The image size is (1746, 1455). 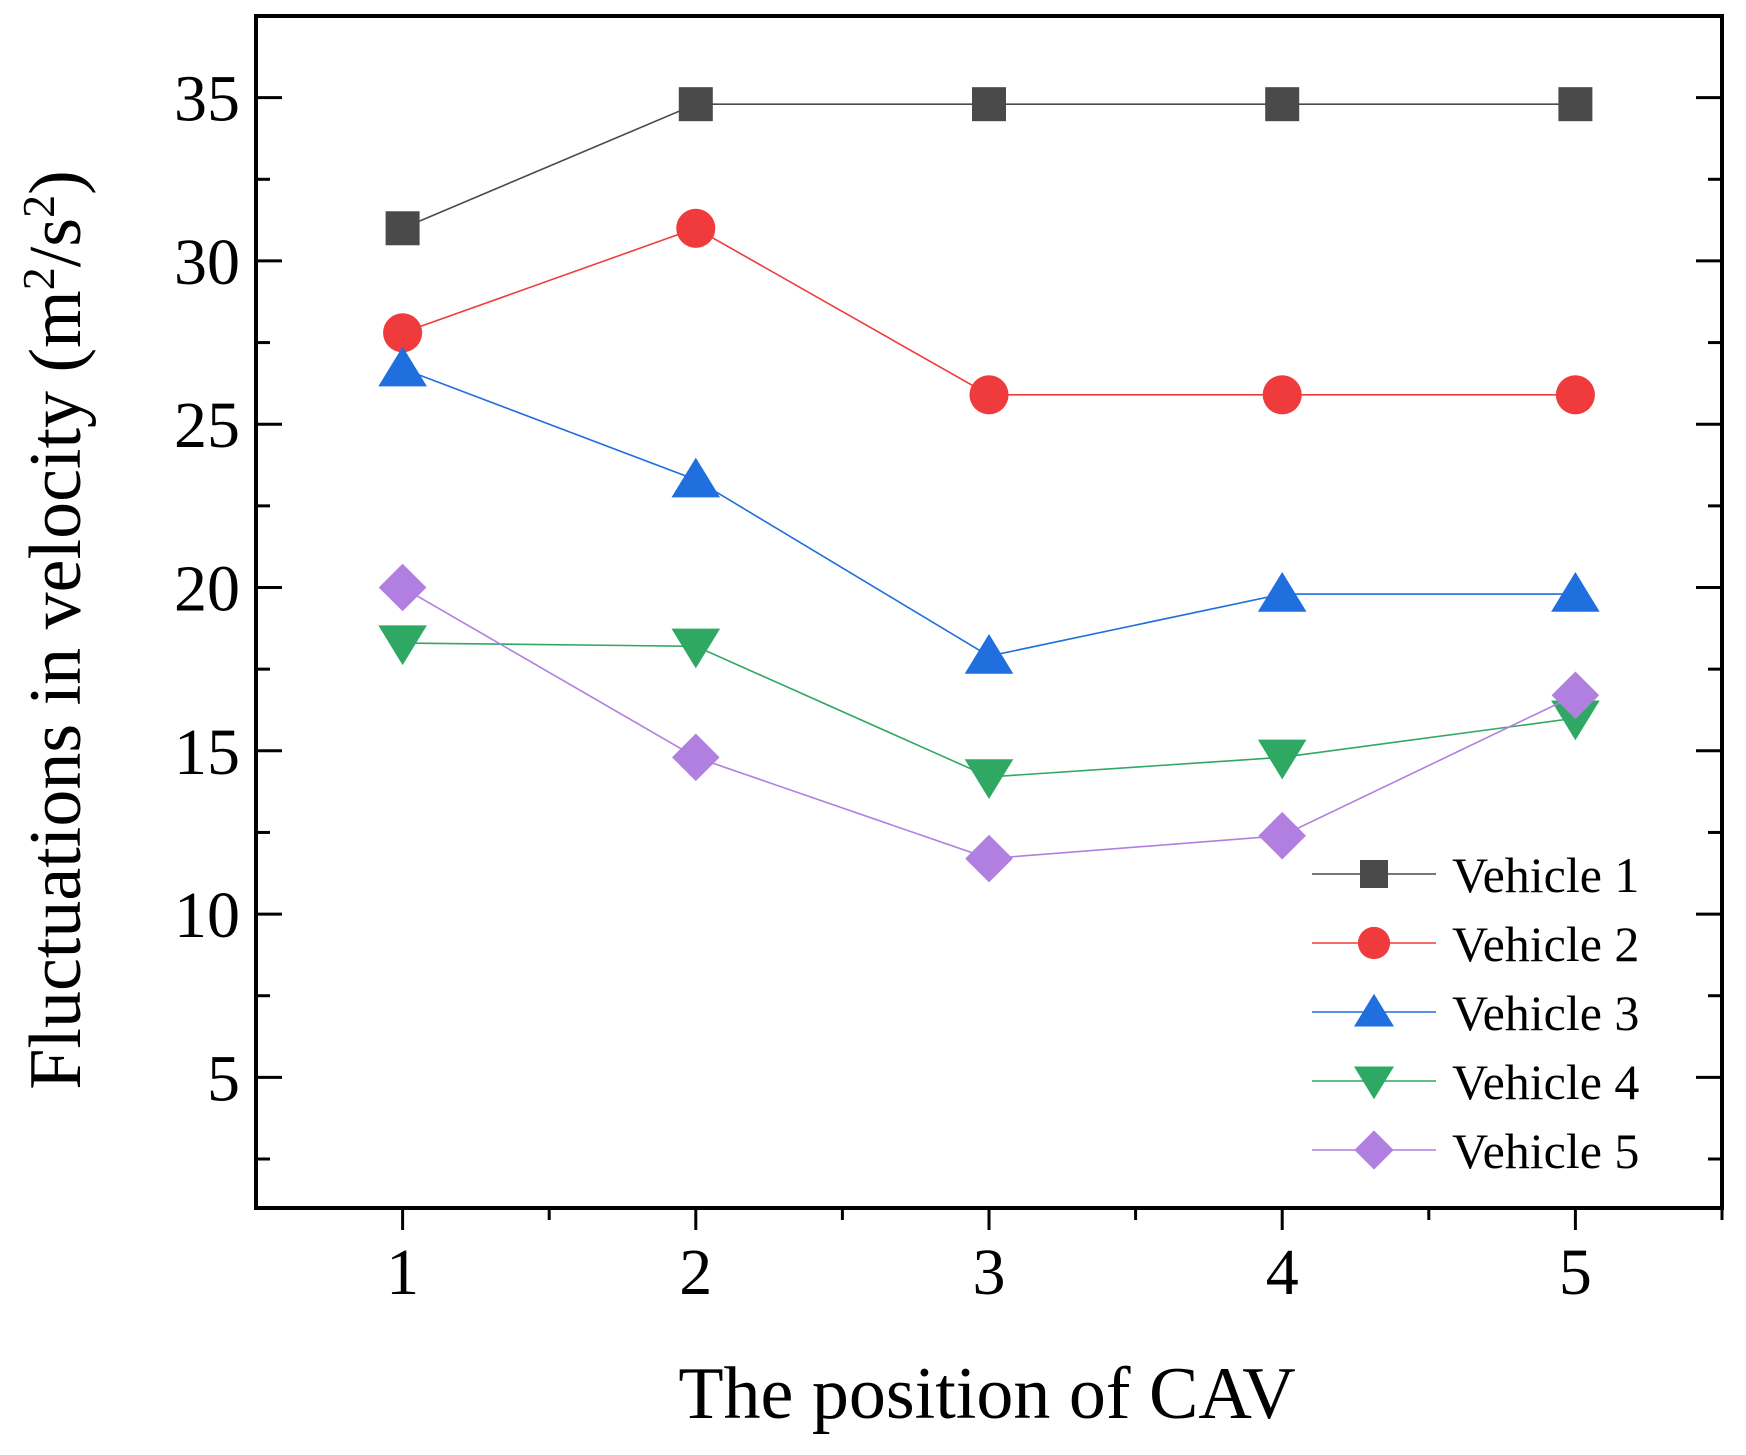 What do you see at coordinates (207, 589) in the screenshot?
I see `y-tick-label: 20` at bounding box center [207, 589].